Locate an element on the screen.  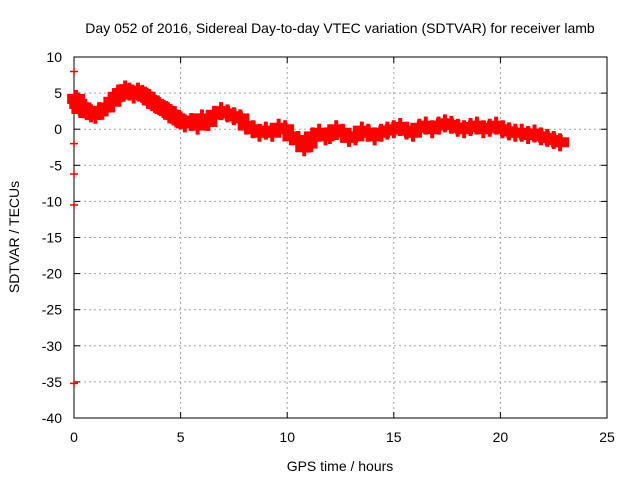
series-outliers is located at coordinates (74, 227).